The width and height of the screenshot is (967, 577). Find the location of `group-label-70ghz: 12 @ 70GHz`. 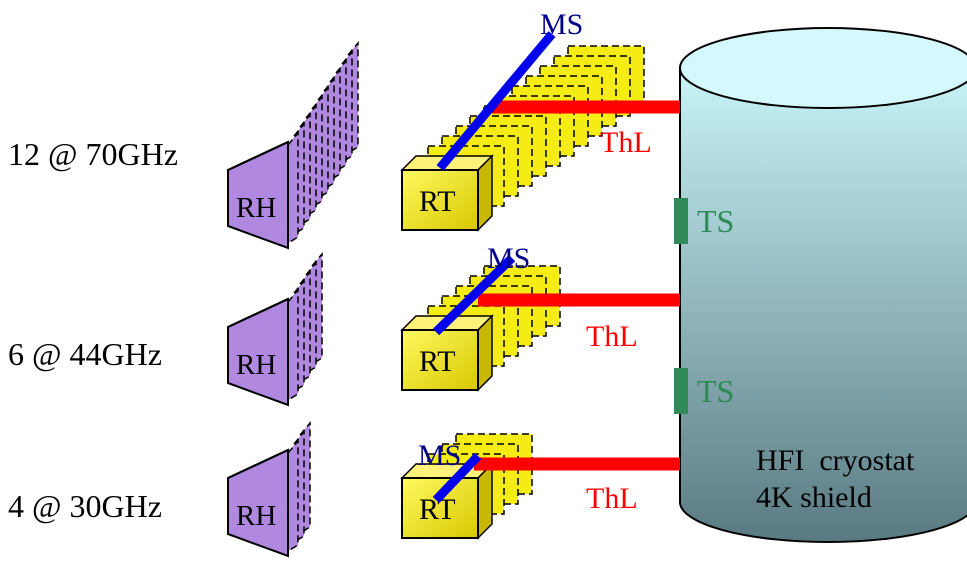

group-label-70ghz: 12 @ 70GHz is located at coordinates (93, 154).